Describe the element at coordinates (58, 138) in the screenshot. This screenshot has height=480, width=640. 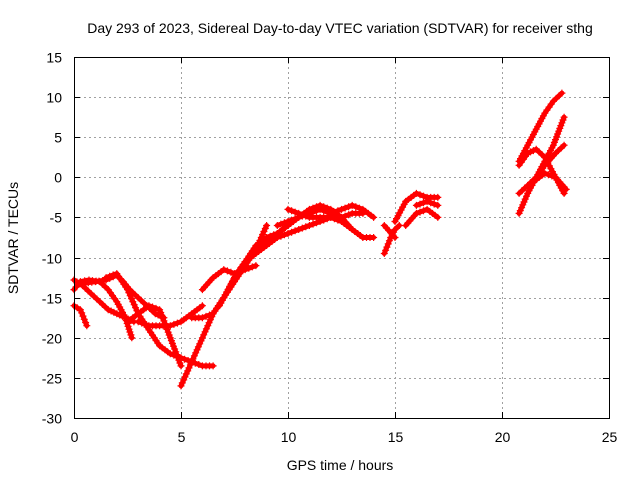
I see `y-tick-label: 5` at that location.